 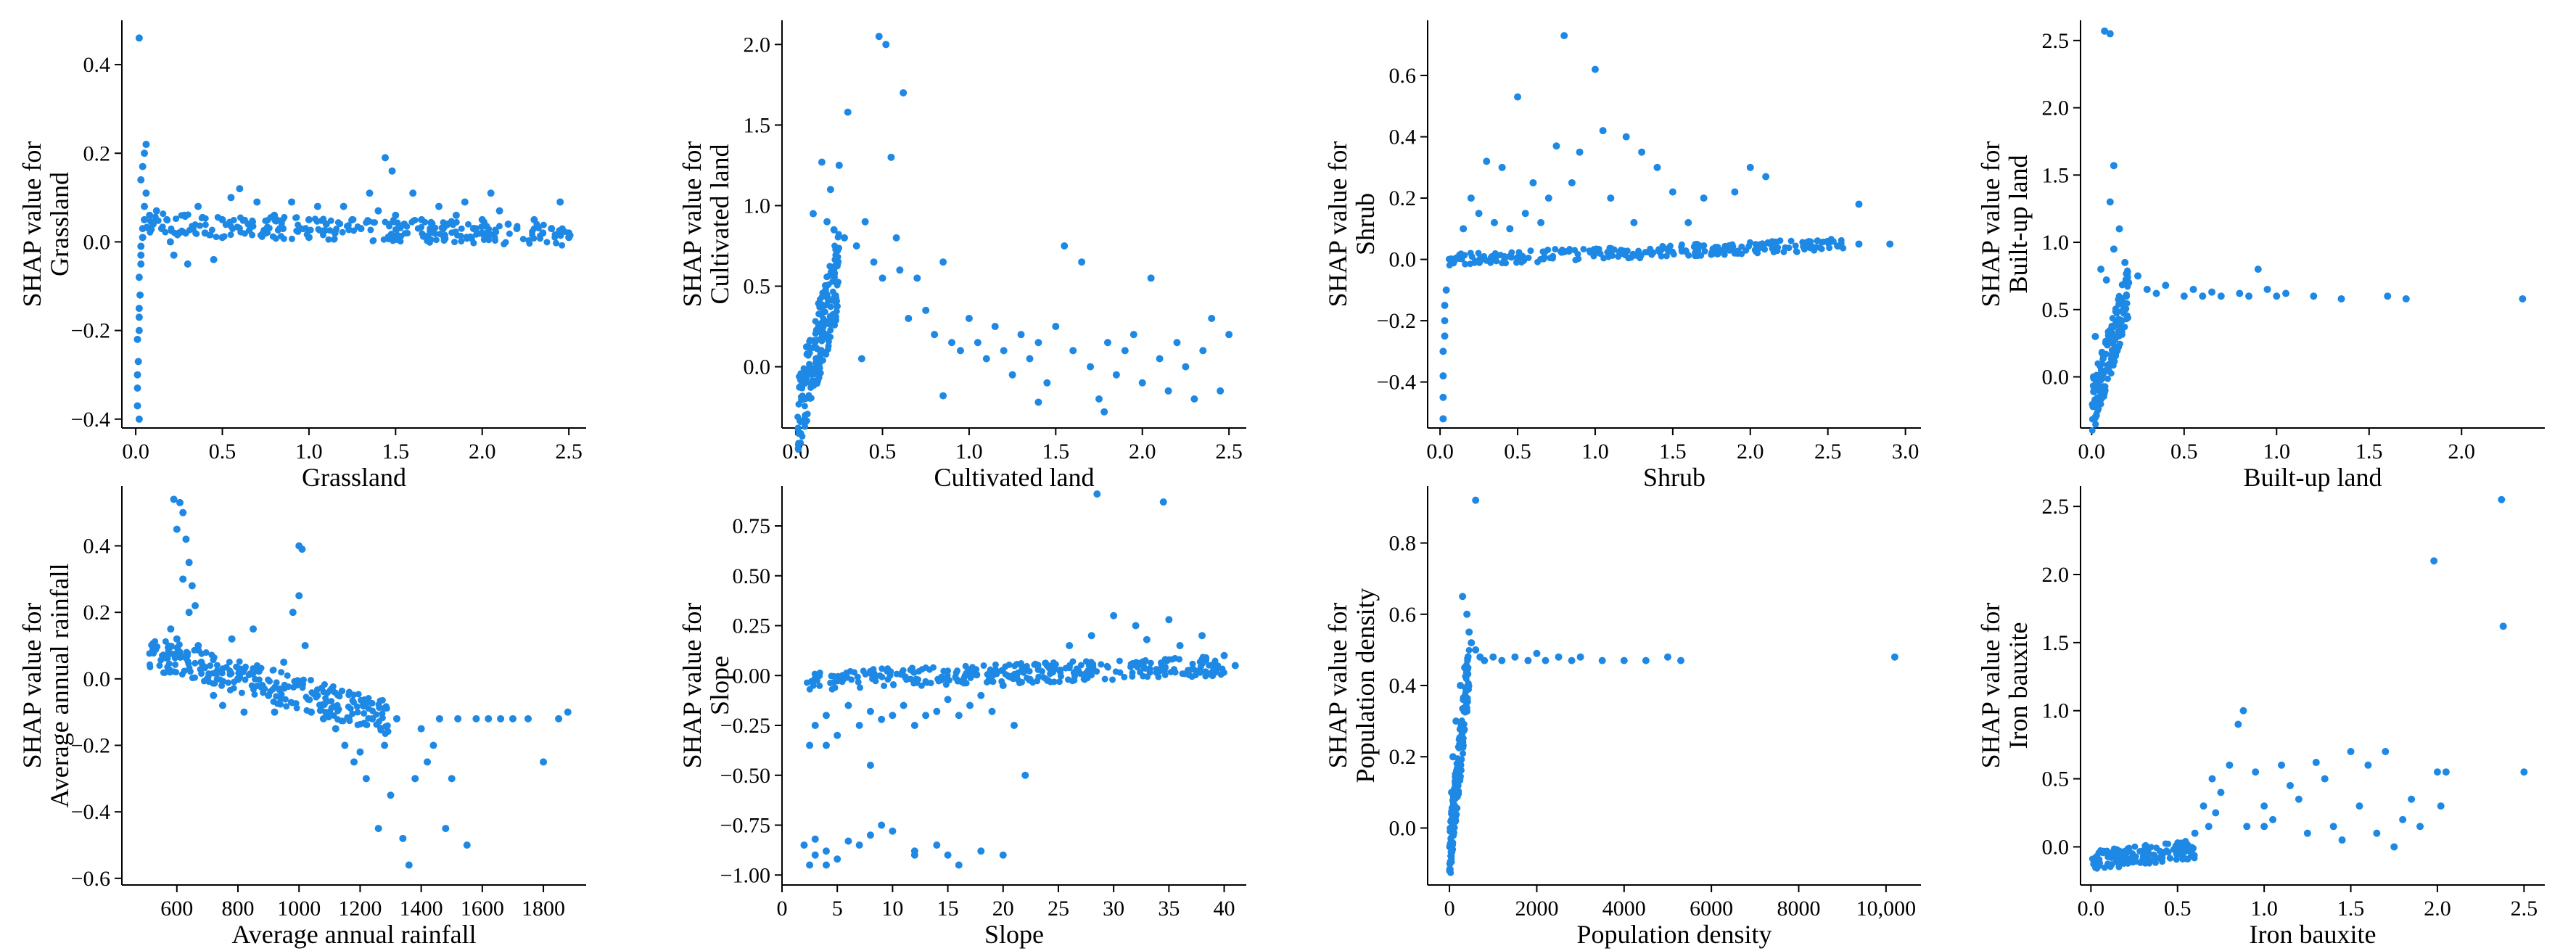 What do you see at coordinates (1674, 934) in the screenshot?
I see `x-axis-title: Population density` at bounding box center [1674, 934].